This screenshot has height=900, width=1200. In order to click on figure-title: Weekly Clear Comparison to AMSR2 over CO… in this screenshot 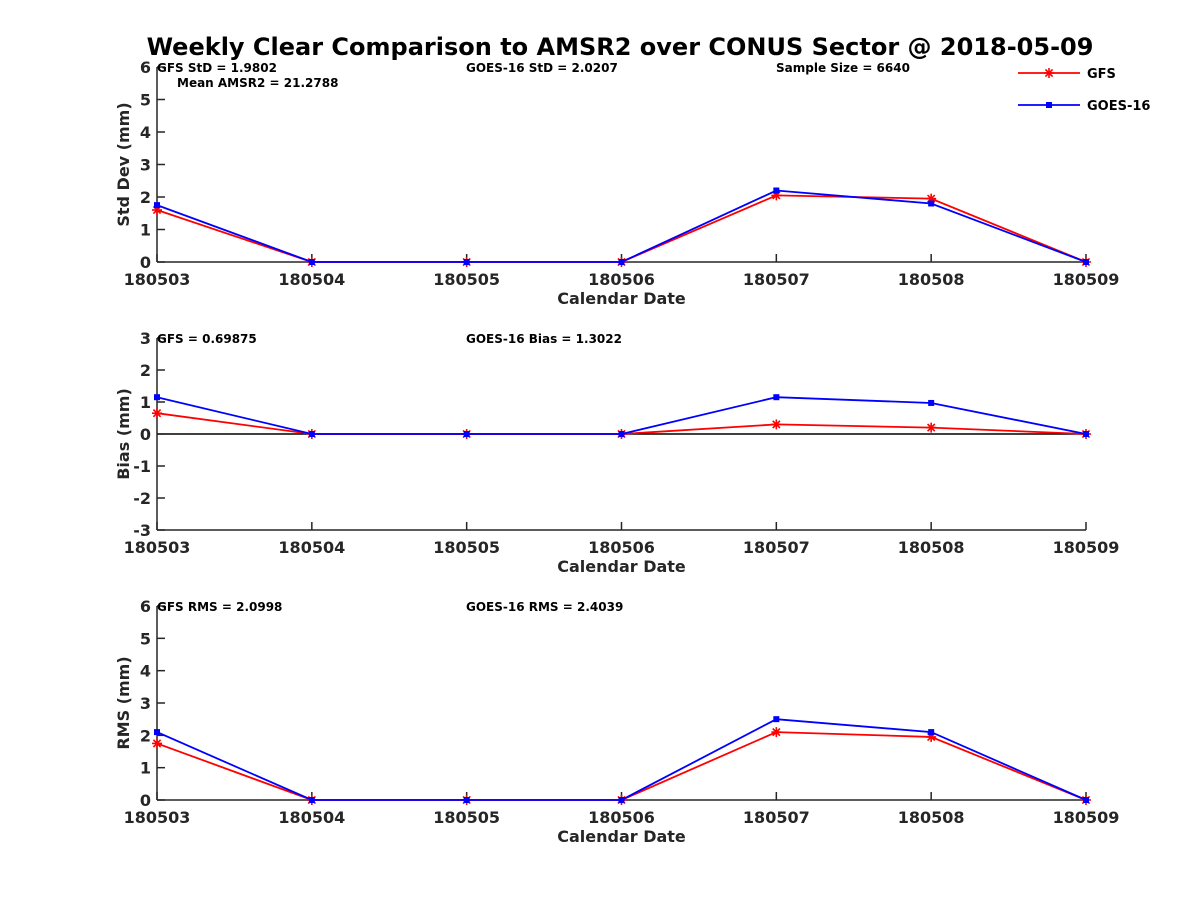, I will do `click(620, 47)`.